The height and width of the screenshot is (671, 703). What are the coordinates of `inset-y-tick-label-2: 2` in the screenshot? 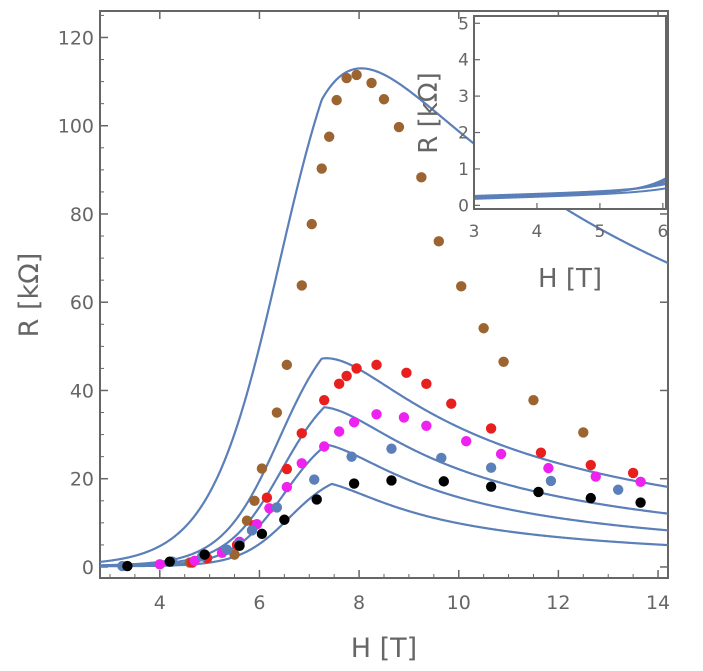 It's located at (463, 134).